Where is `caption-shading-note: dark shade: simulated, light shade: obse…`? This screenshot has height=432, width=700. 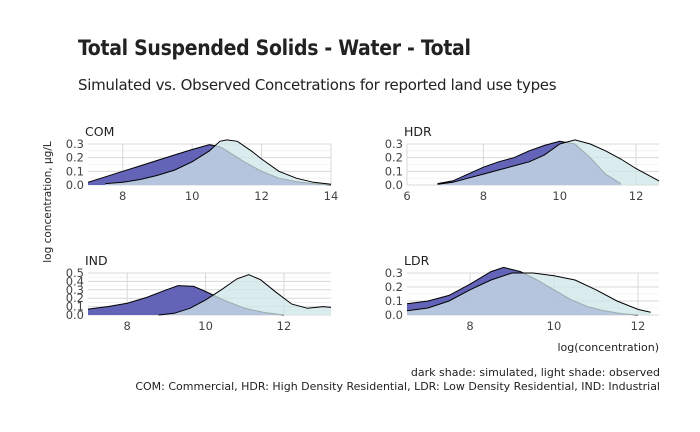
caption-shading-note: dark shade: simulated, light shade: obse… is located at coordinates (535, 372).